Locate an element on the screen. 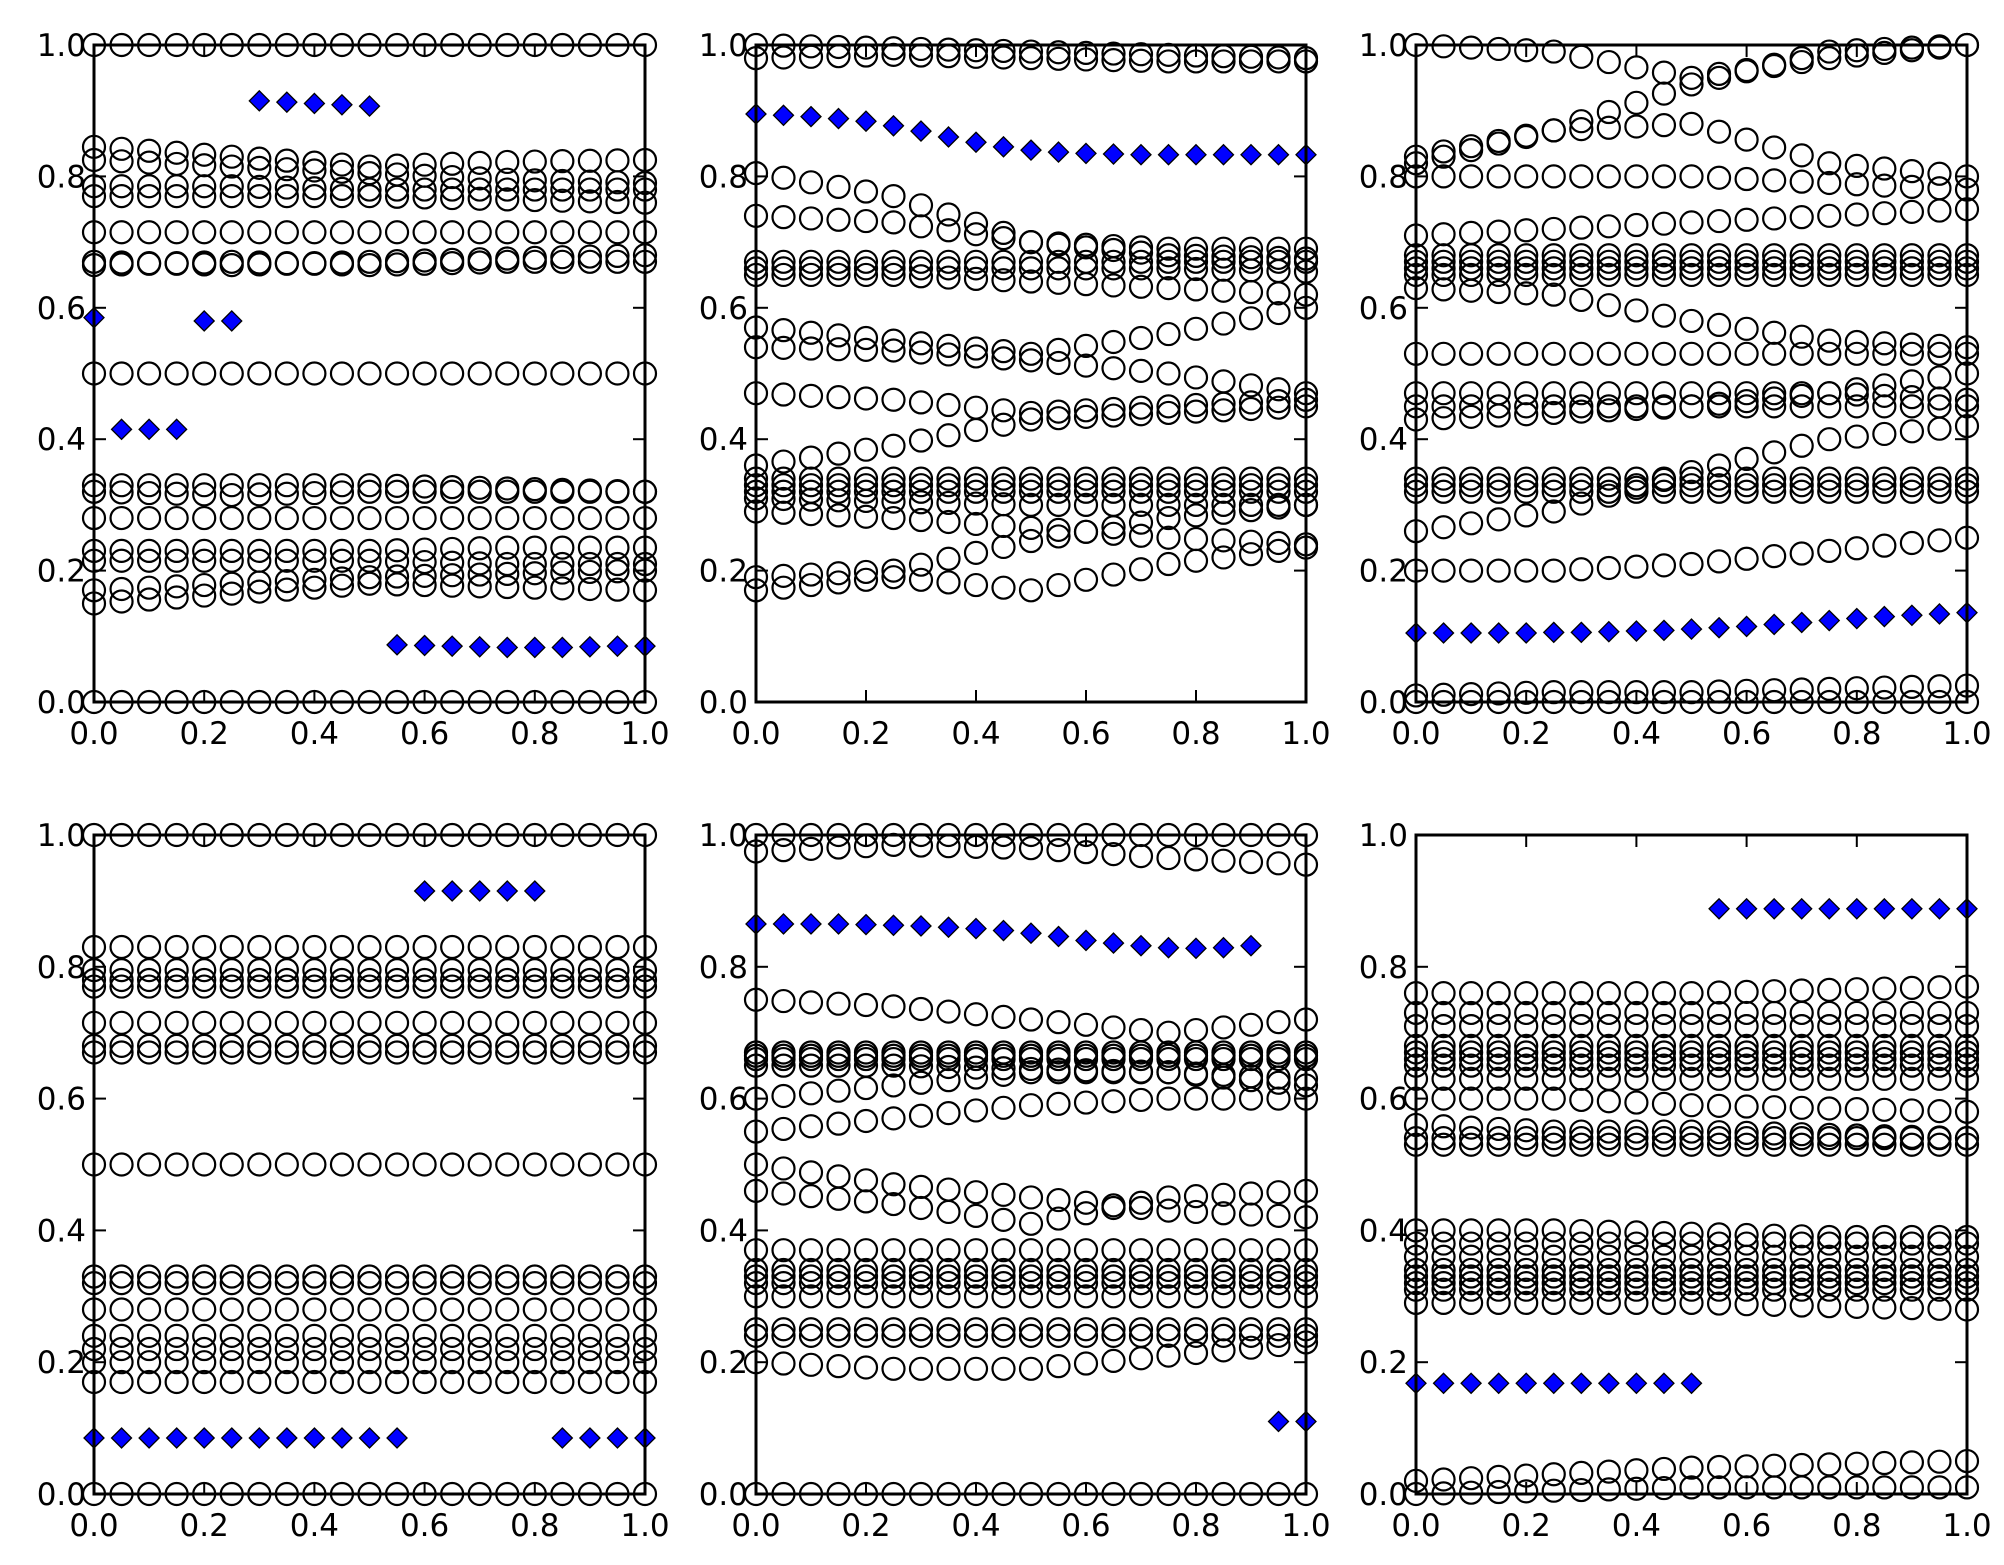 The image size is (2004, 1565). diamond-point is located at coordinates (589, 1438).